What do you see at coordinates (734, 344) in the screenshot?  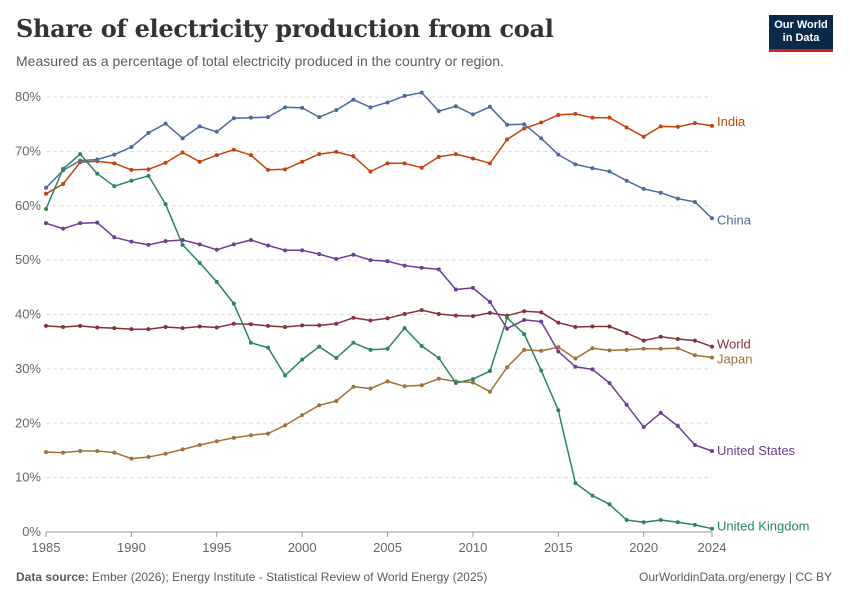 I see `series-label-world: World` at bounding box center [734, 344].